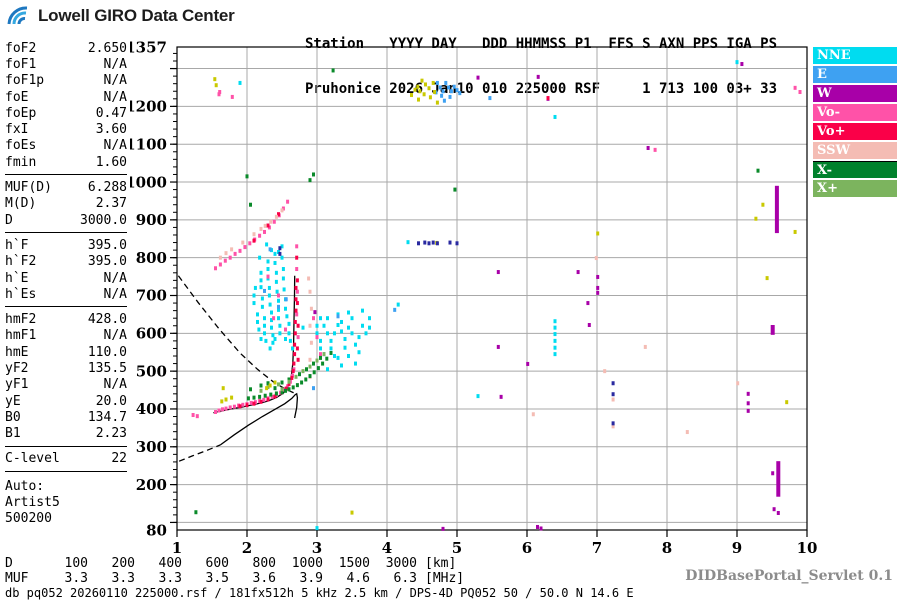 The height and width of the screenshot is (600, 900). Describe the element at coordinates (107, 320) in the screenshot. I see `param-value: 428.0` at that location.